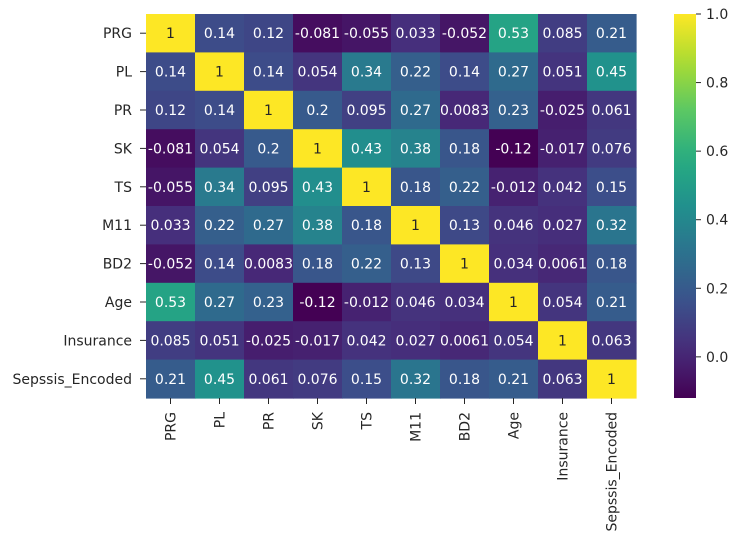 This screenshot has width=736, height=546. I want to click on cell-value-label: 0.34, so click(366, 73).